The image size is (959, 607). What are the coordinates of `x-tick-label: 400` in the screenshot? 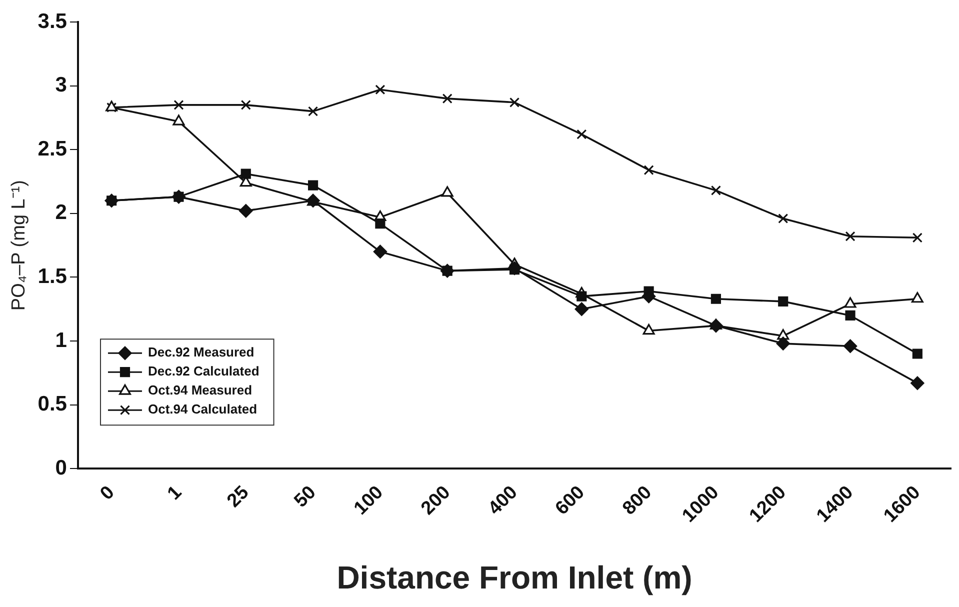 It's located at (503, 501).